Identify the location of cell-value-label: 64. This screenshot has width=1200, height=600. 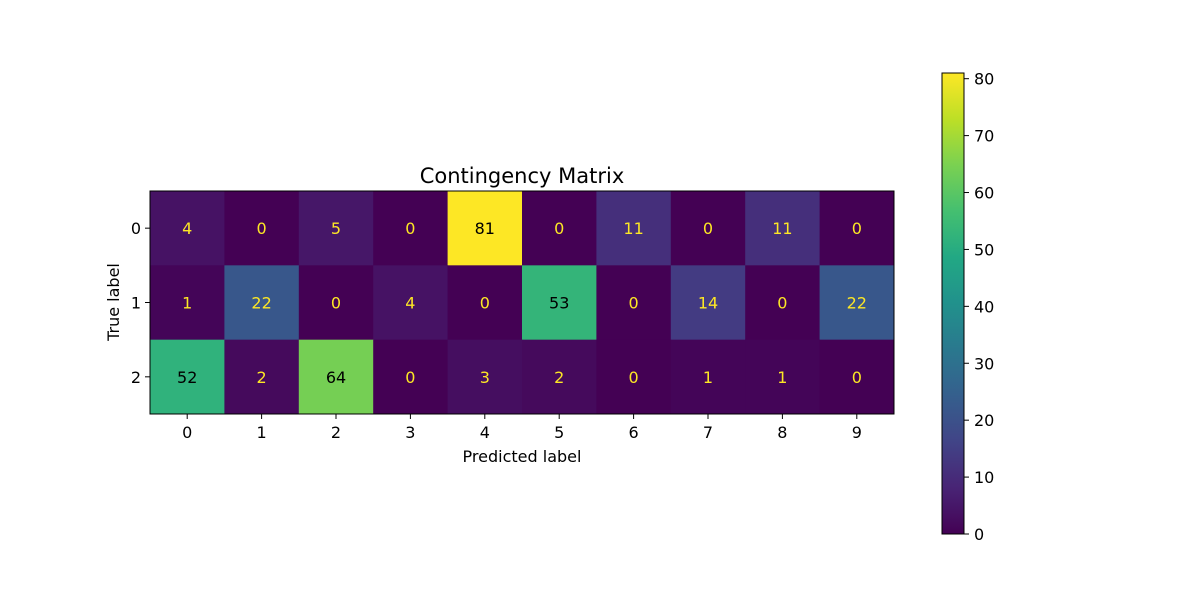
(336, 377).